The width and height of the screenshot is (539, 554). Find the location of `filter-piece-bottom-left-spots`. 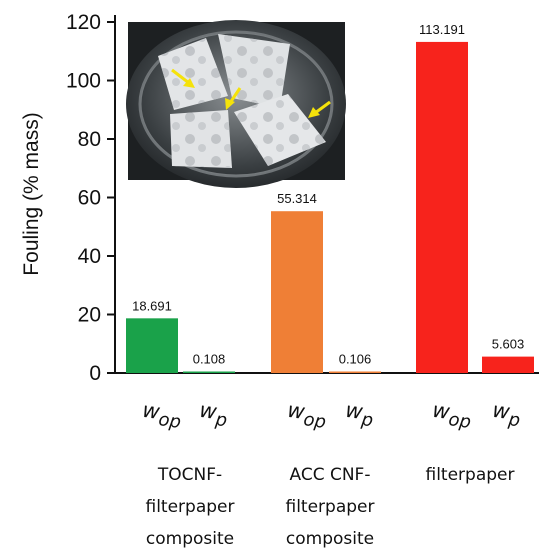

filter-piece-bottom-left-spots is located at coordinates (201, 139).